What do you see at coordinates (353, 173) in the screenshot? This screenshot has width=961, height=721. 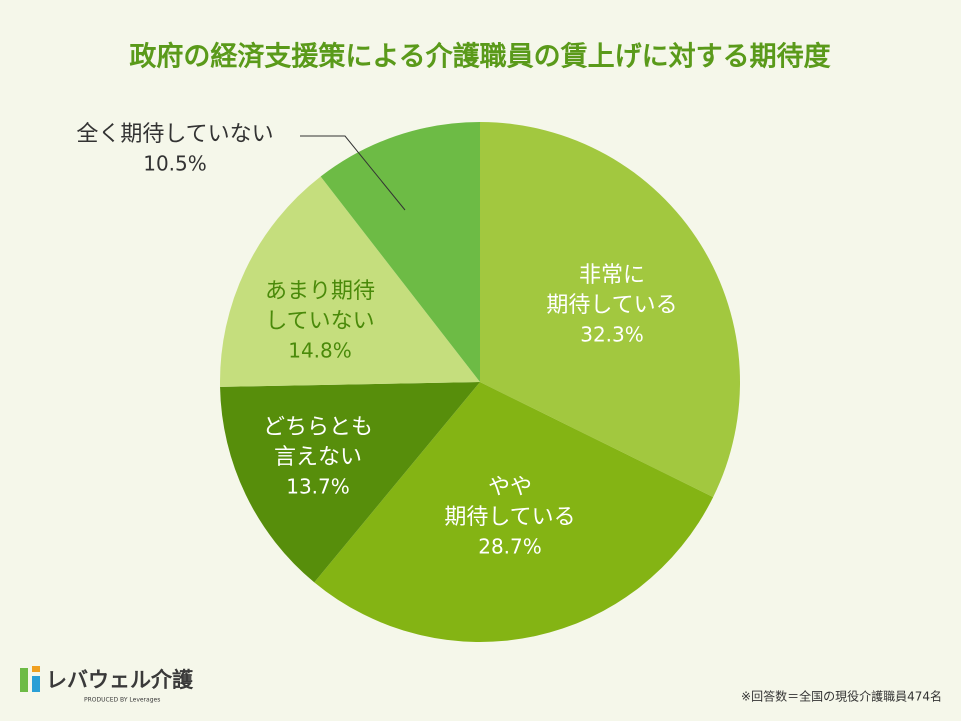 I see `leader-line` at bounding box center [353, 173].